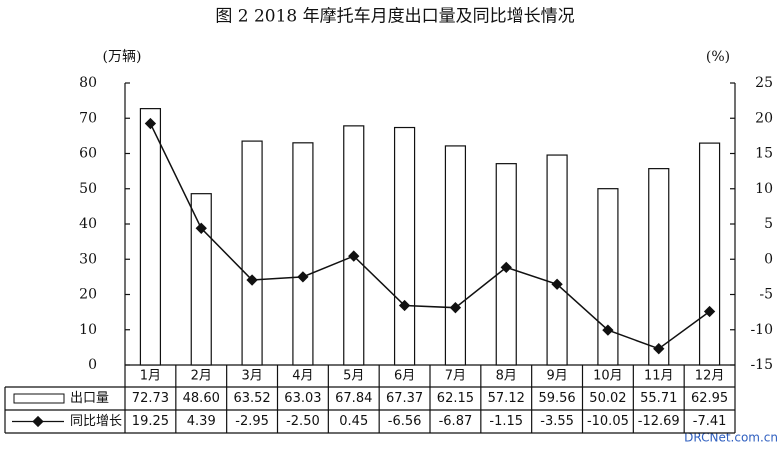 This screenshot has width=783, height=450. What do you see at coordinates (731, 438) in the screenshot?
I see `watermark: DRCNet.com.cn` at bounding box center [731, 438].